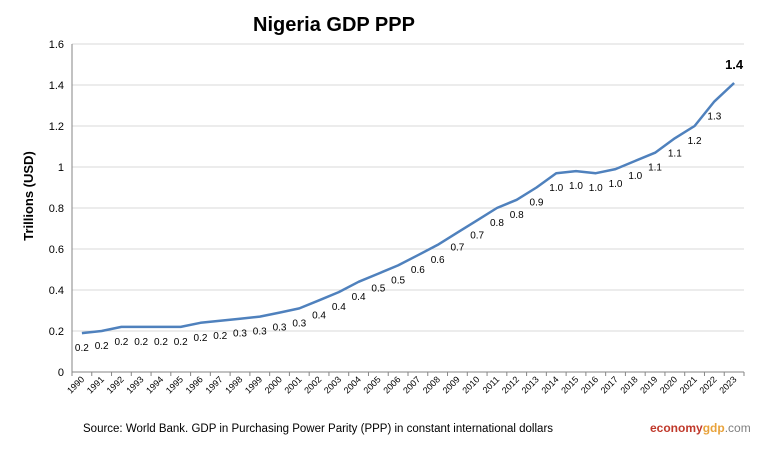 The image size is (768, 452). What do you see at coordinates (75, 384) in the screenshot?
I see `x-tick-label: 1990` at bounding box center [75, 384].